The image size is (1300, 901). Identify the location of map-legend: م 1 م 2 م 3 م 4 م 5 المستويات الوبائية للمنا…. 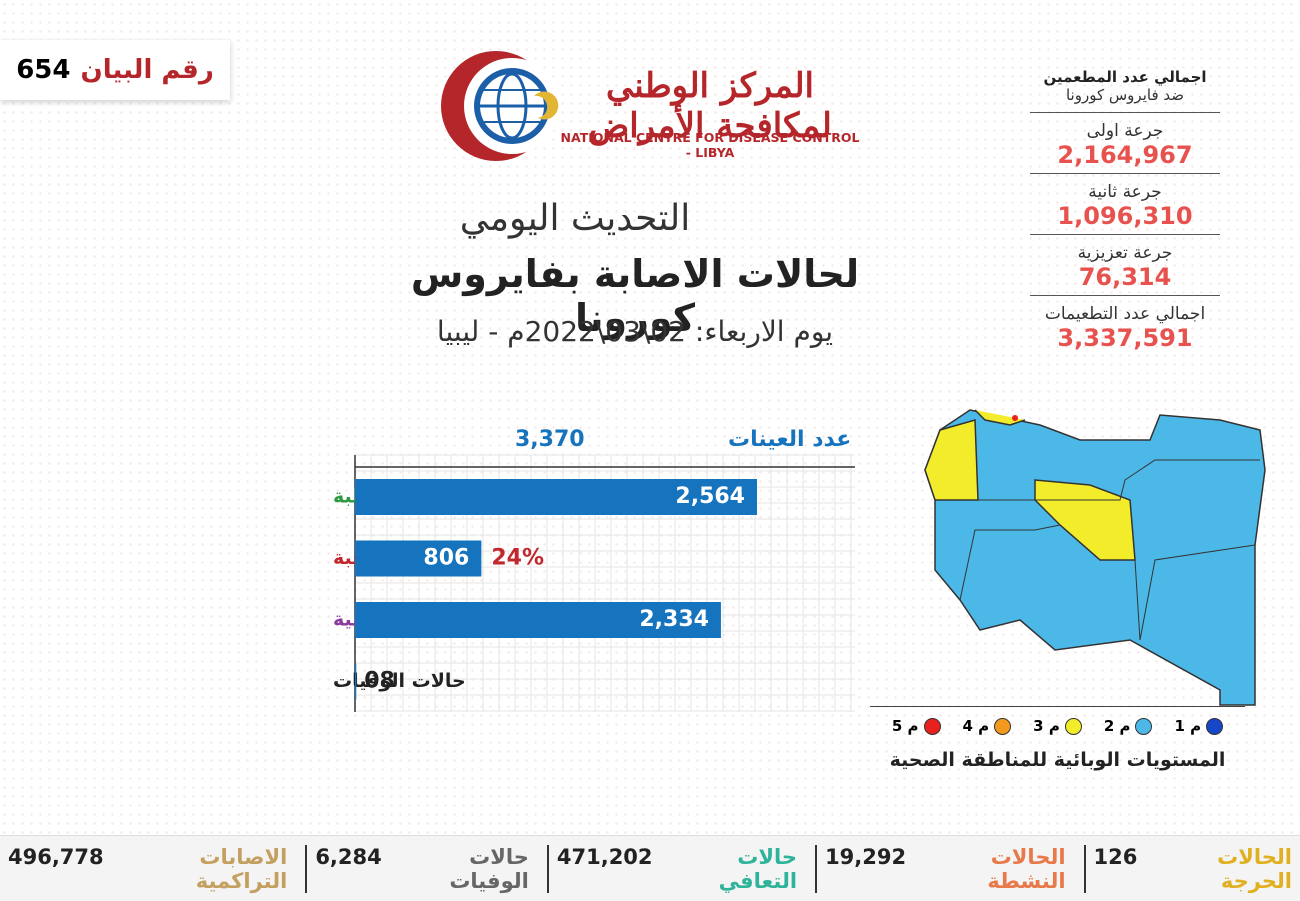
(1057, 738).